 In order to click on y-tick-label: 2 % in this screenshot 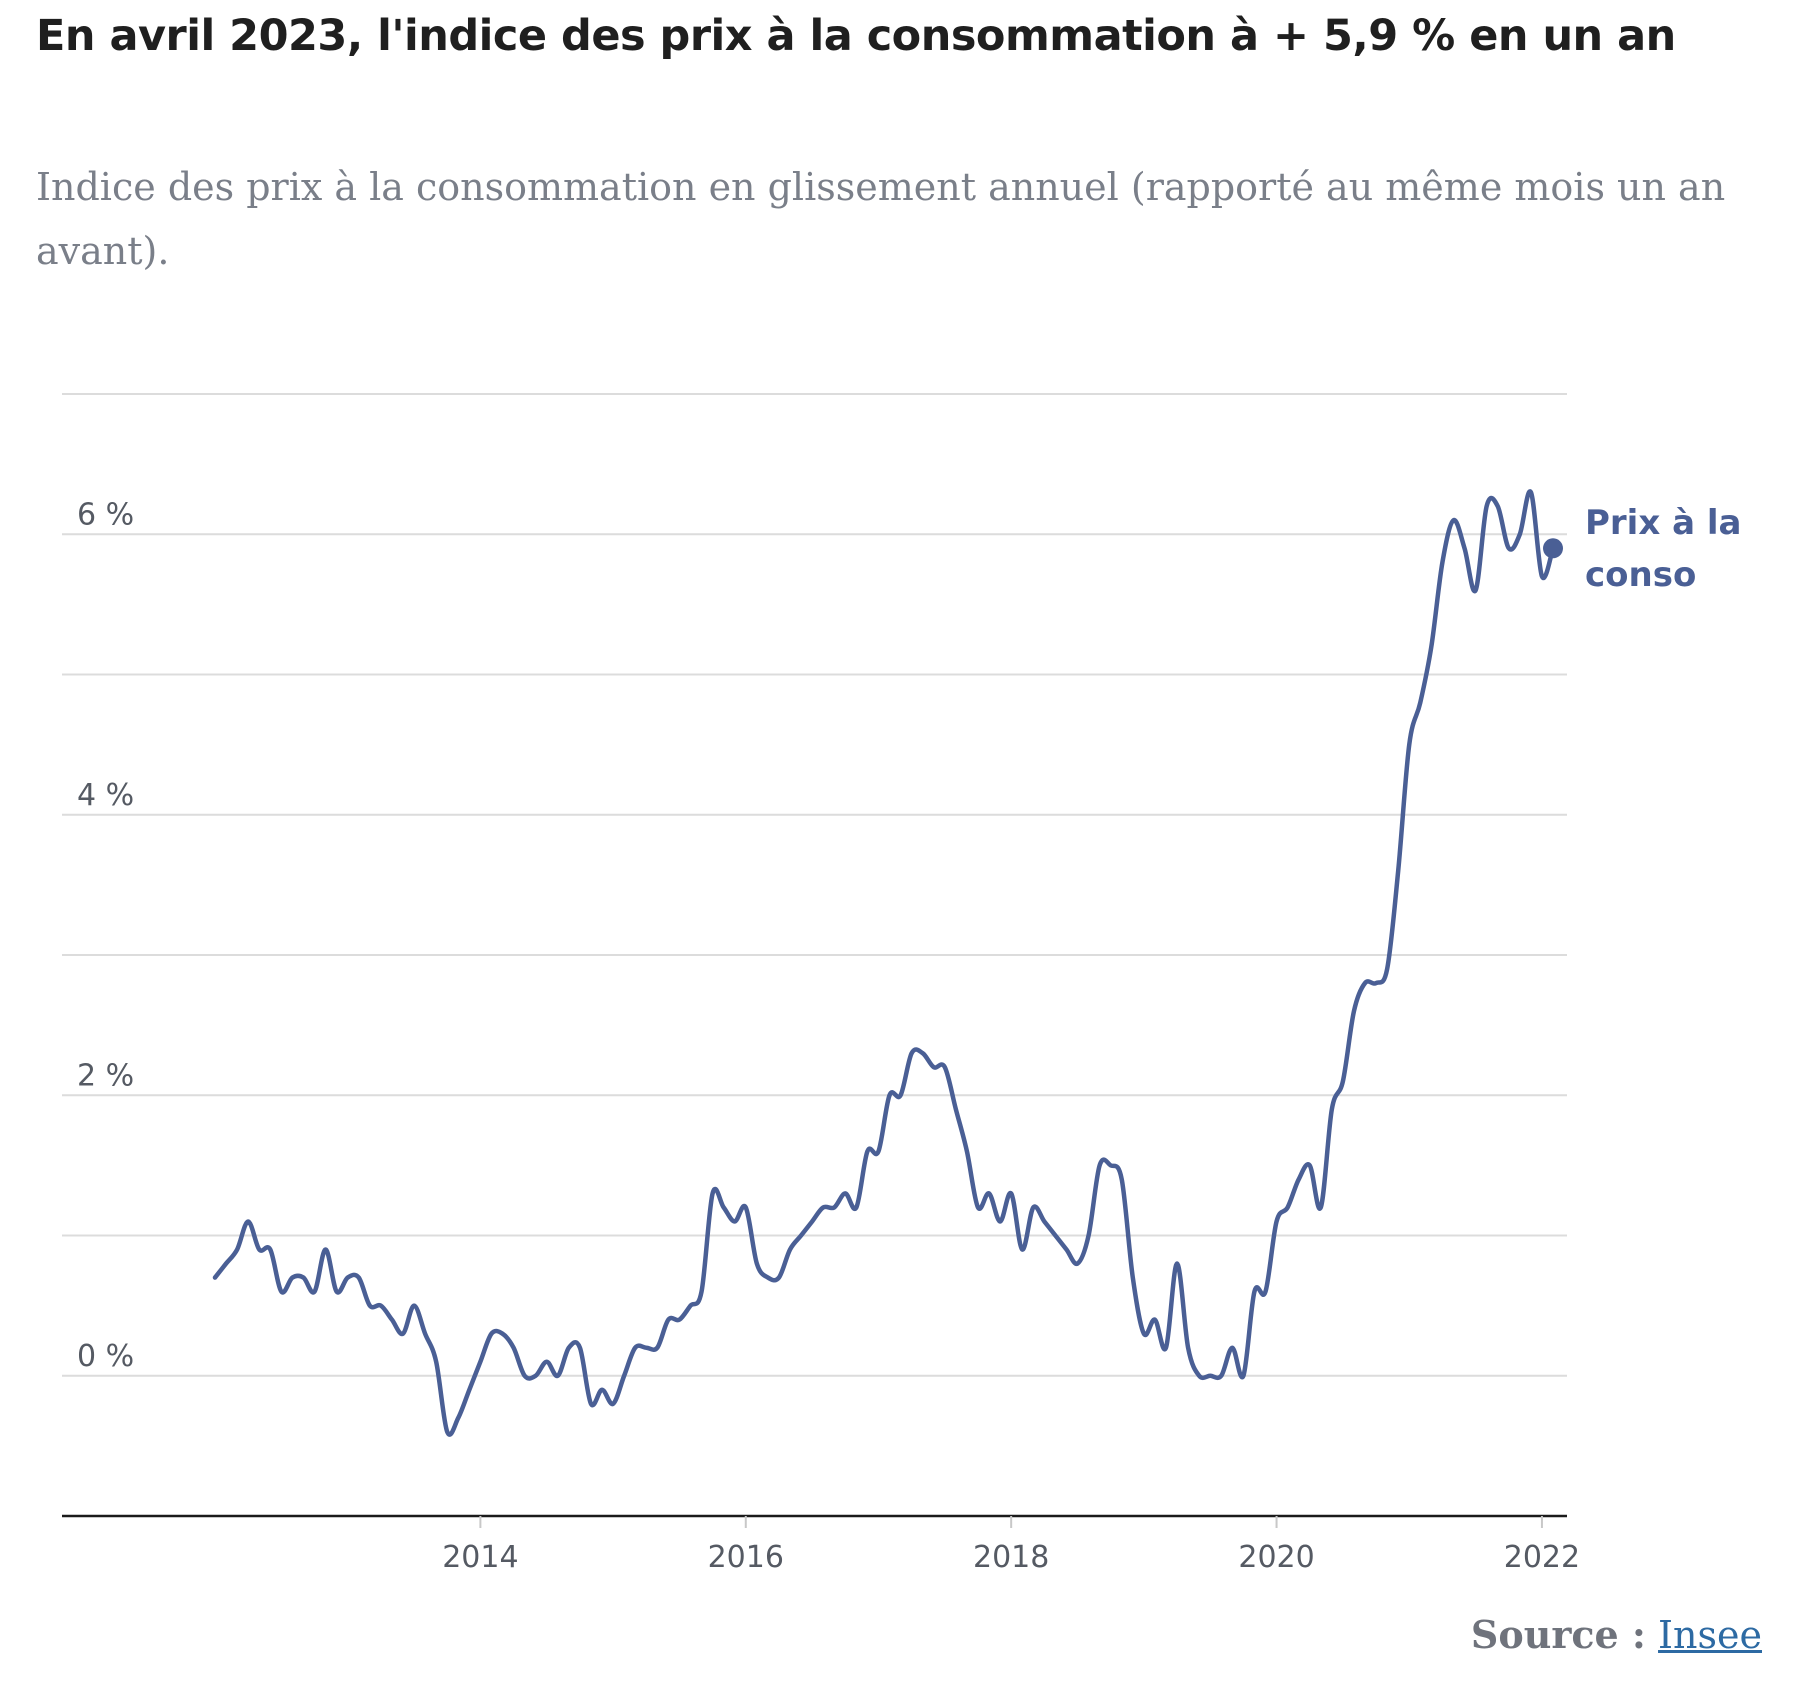, I will do `click(105, 1075)`.